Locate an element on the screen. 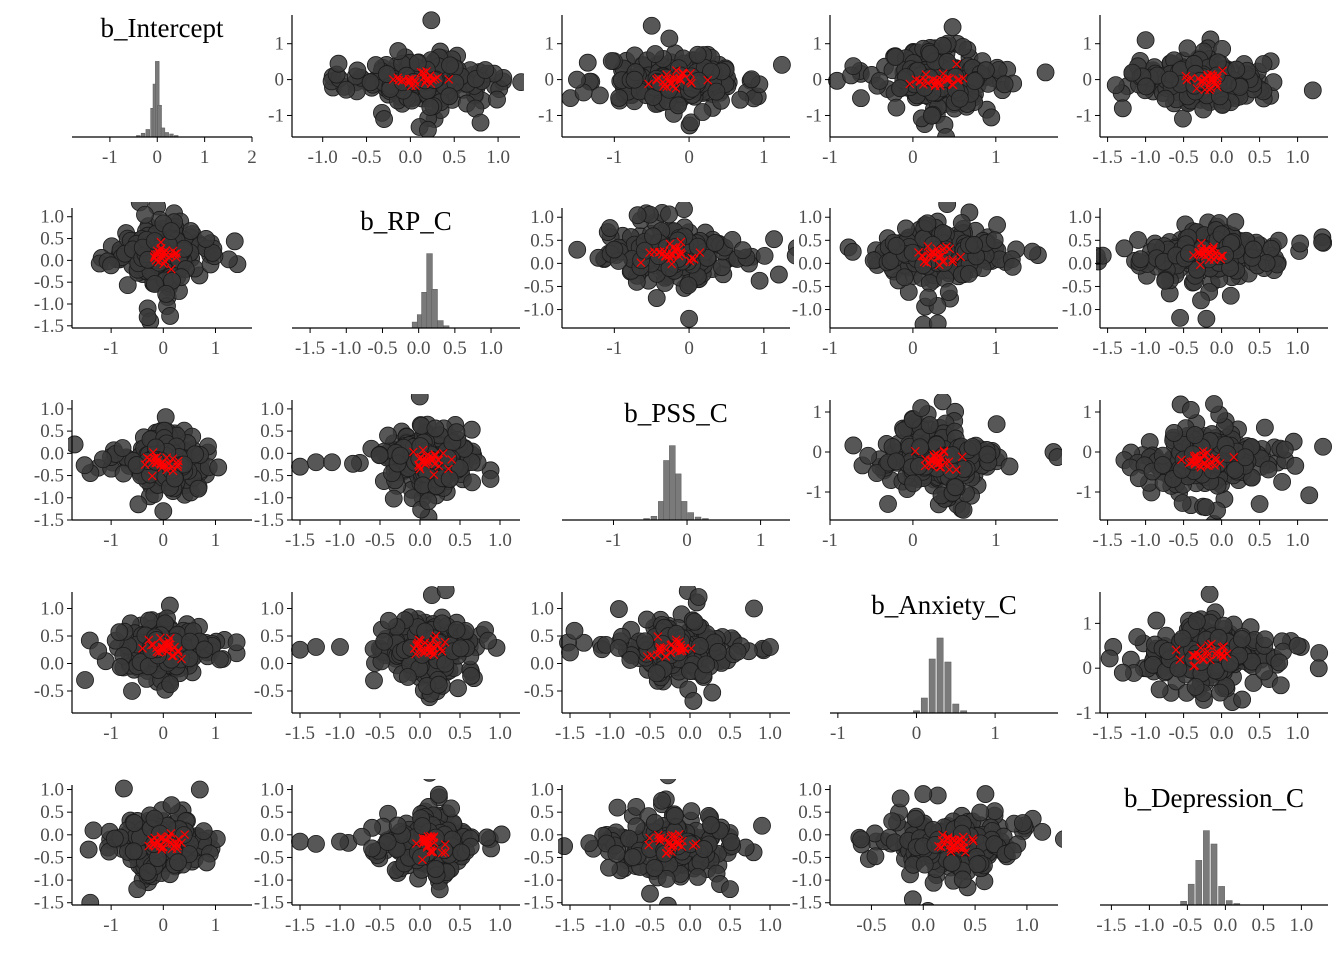 This screenshot has width=1344, height=960. lower-scatter-panel-1: -1 0 1-1.5-1.0-0.50.00.51.0 is located at coordinates (143, 280).